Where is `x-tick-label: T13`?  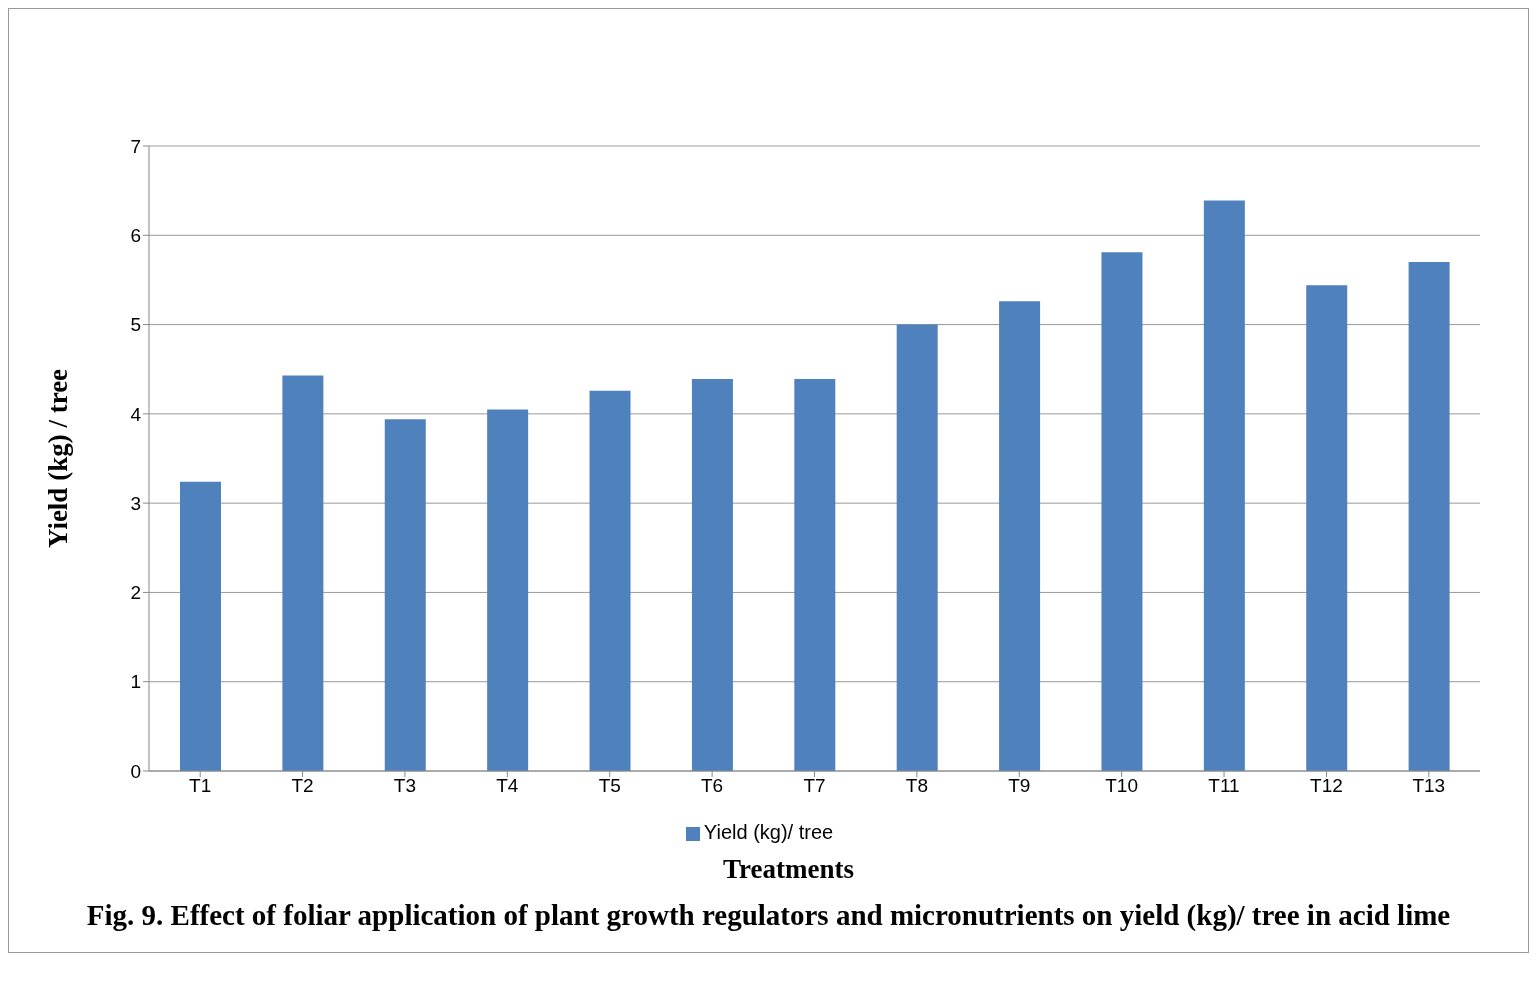
x-tick-label: T13 is located at coordinates (1429, 786).